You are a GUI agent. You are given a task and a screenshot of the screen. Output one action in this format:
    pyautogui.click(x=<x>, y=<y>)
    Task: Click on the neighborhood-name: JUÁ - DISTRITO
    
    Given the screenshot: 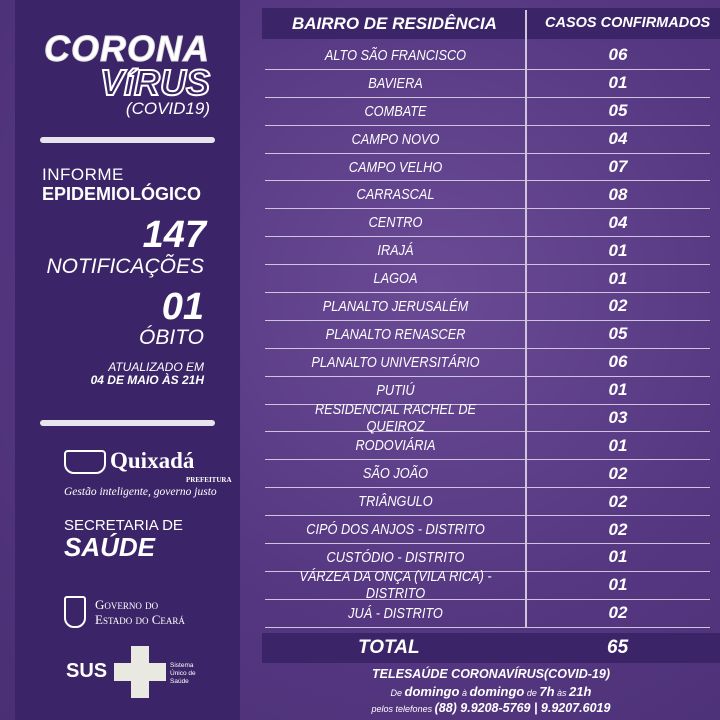 What is the action you would take?
    pyautogui.click(x=395, y=613)
    